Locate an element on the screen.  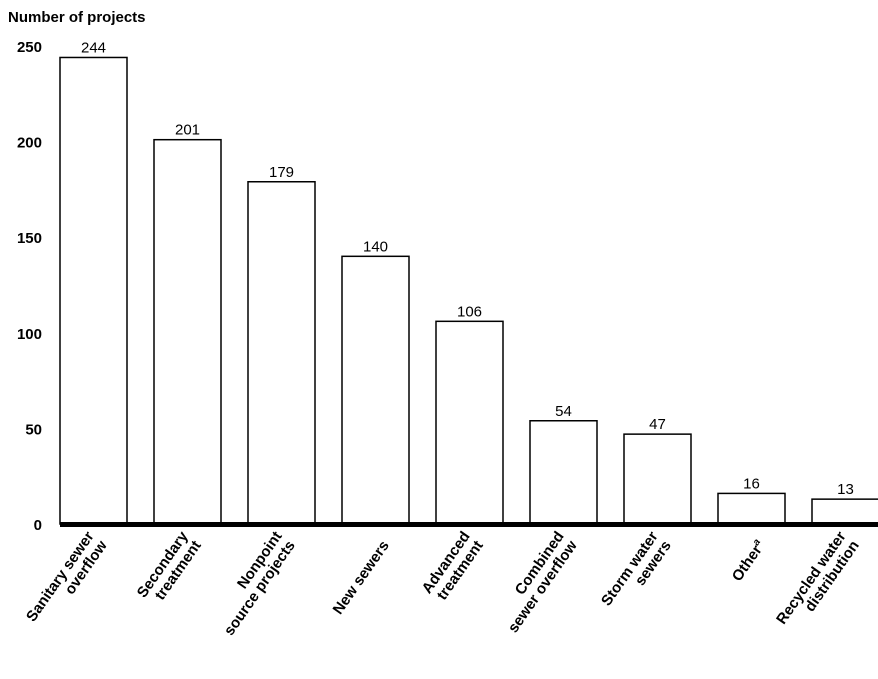
data-label: 47 is located at coordinates (657, 424).